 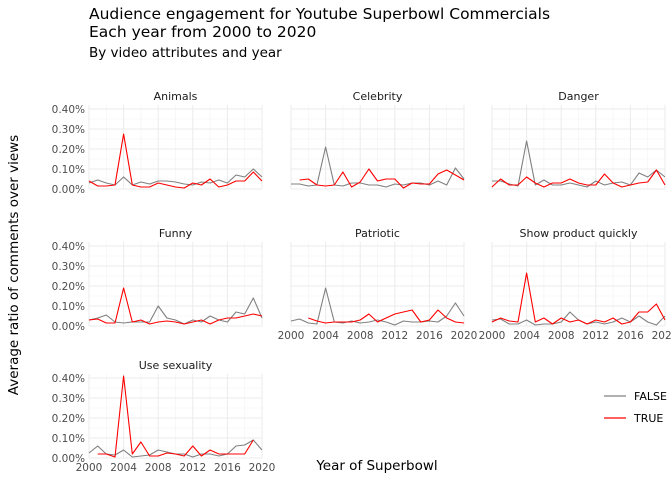 What do you see at coordinates (157, 280) in the screenshot?
I see `facet-panel: Funny 0.00% 0.10% 0.20% 0.30% 0.40%` at bounding box center [157, 280].